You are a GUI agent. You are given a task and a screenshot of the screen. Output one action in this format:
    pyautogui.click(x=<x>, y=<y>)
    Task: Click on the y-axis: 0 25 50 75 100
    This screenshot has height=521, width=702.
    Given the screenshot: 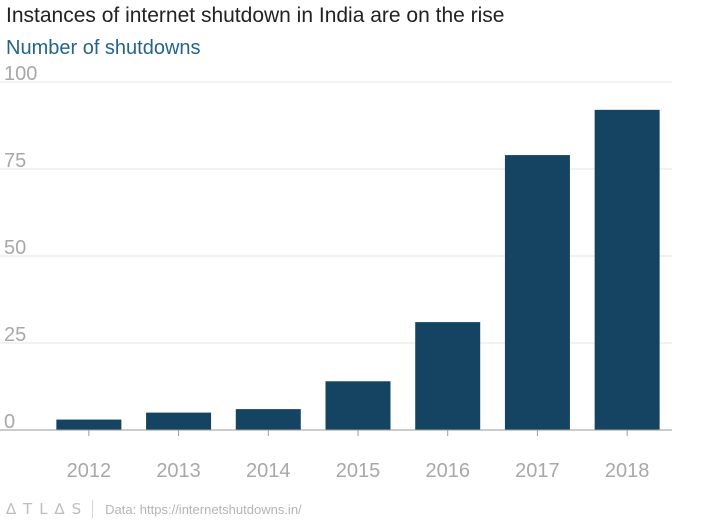 What is the action you would take?
    pyautogui.click(x=20, y=248)
    